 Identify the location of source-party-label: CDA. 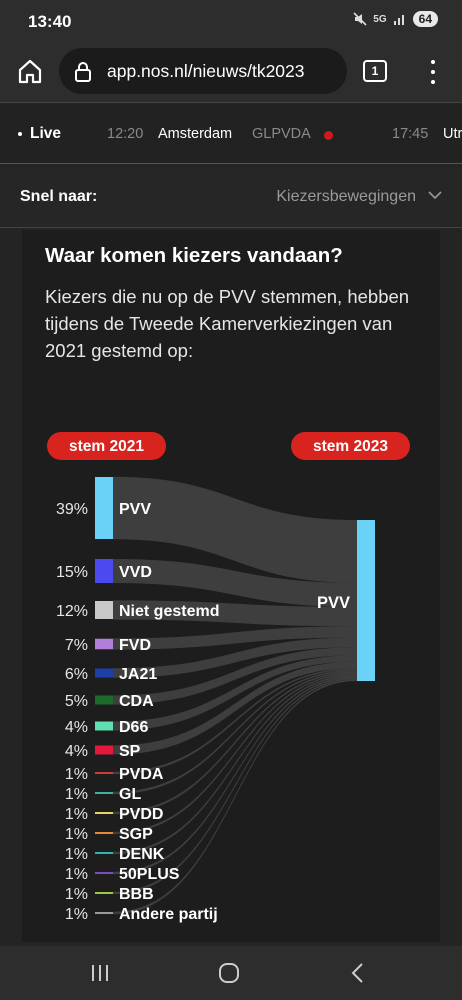
(136, 701).